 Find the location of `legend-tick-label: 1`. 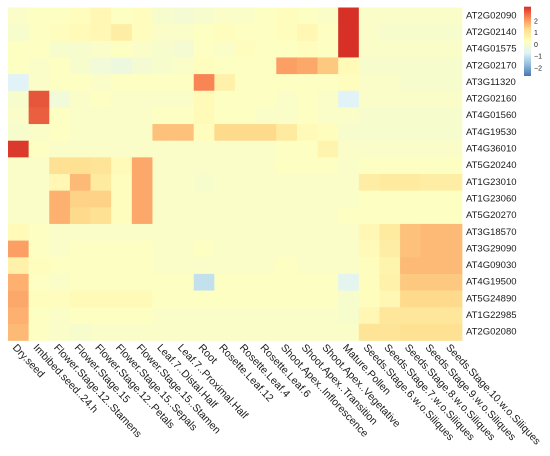

legend-tick-label: 1 is located at coordinates (536, 33).